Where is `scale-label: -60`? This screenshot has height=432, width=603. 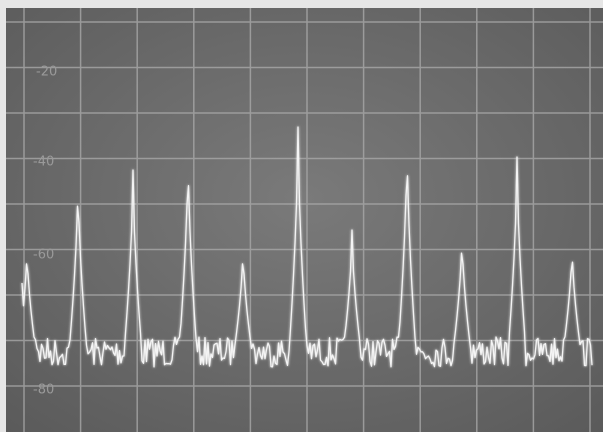
scale-label: -60 is located at coordinates (43, 255).